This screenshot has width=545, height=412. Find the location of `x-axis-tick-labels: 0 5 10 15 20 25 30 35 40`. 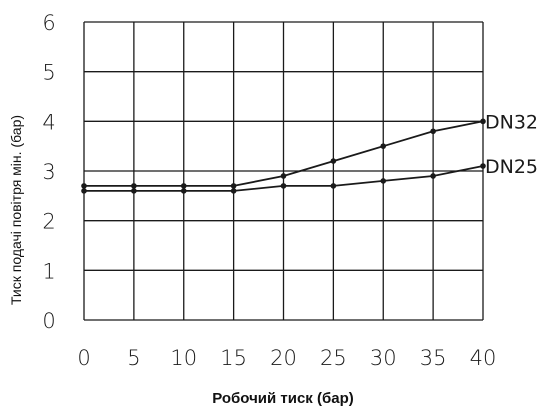

x-axis-tick-labels: 0 5 10 15 20 25 30 35 40 is located at coordinates (286, 358).